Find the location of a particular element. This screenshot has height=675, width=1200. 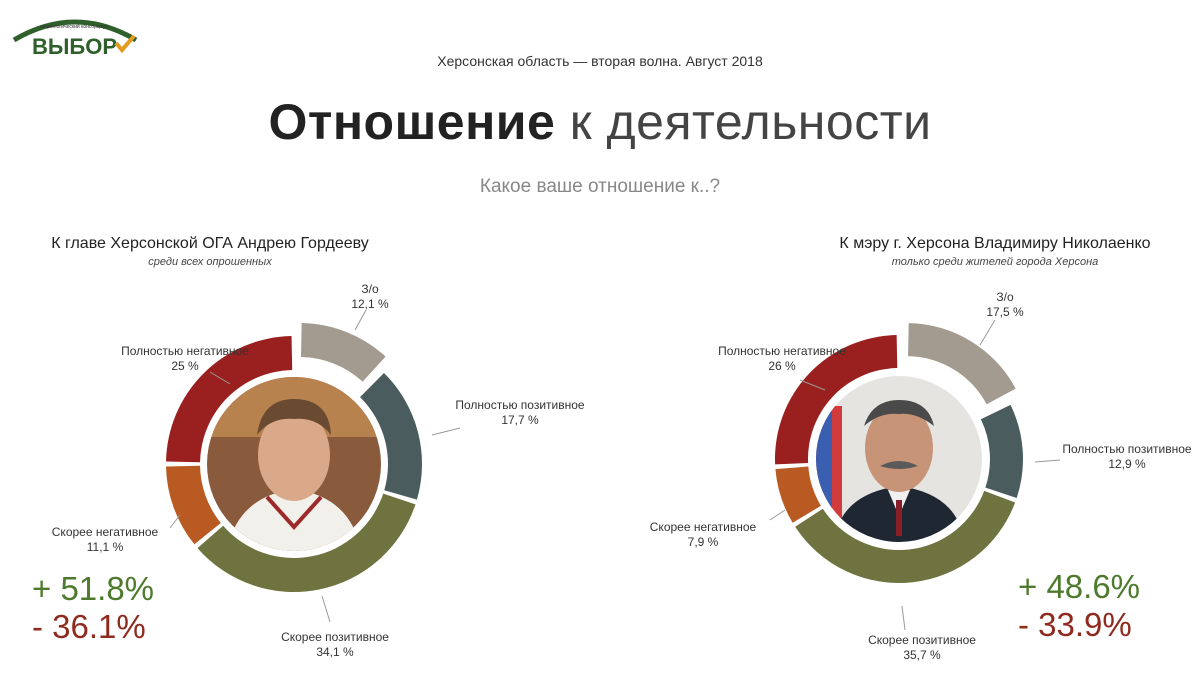

slice-label: Скорее позитивное 34,1 % is located at coordinates (335, 645).